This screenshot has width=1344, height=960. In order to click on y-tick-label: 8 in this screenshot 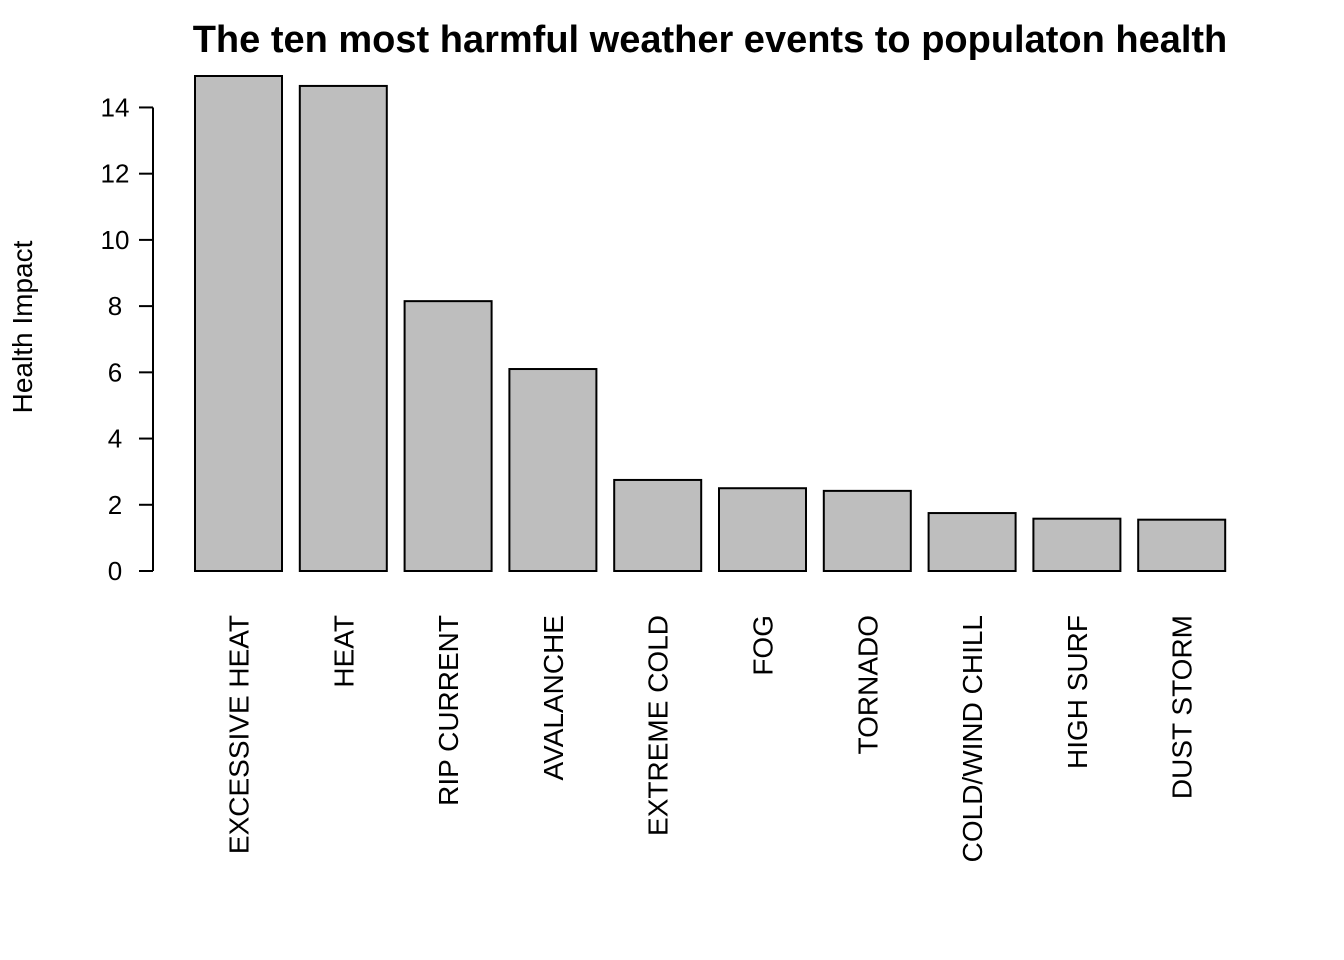, I will do `click(115, 306)`.